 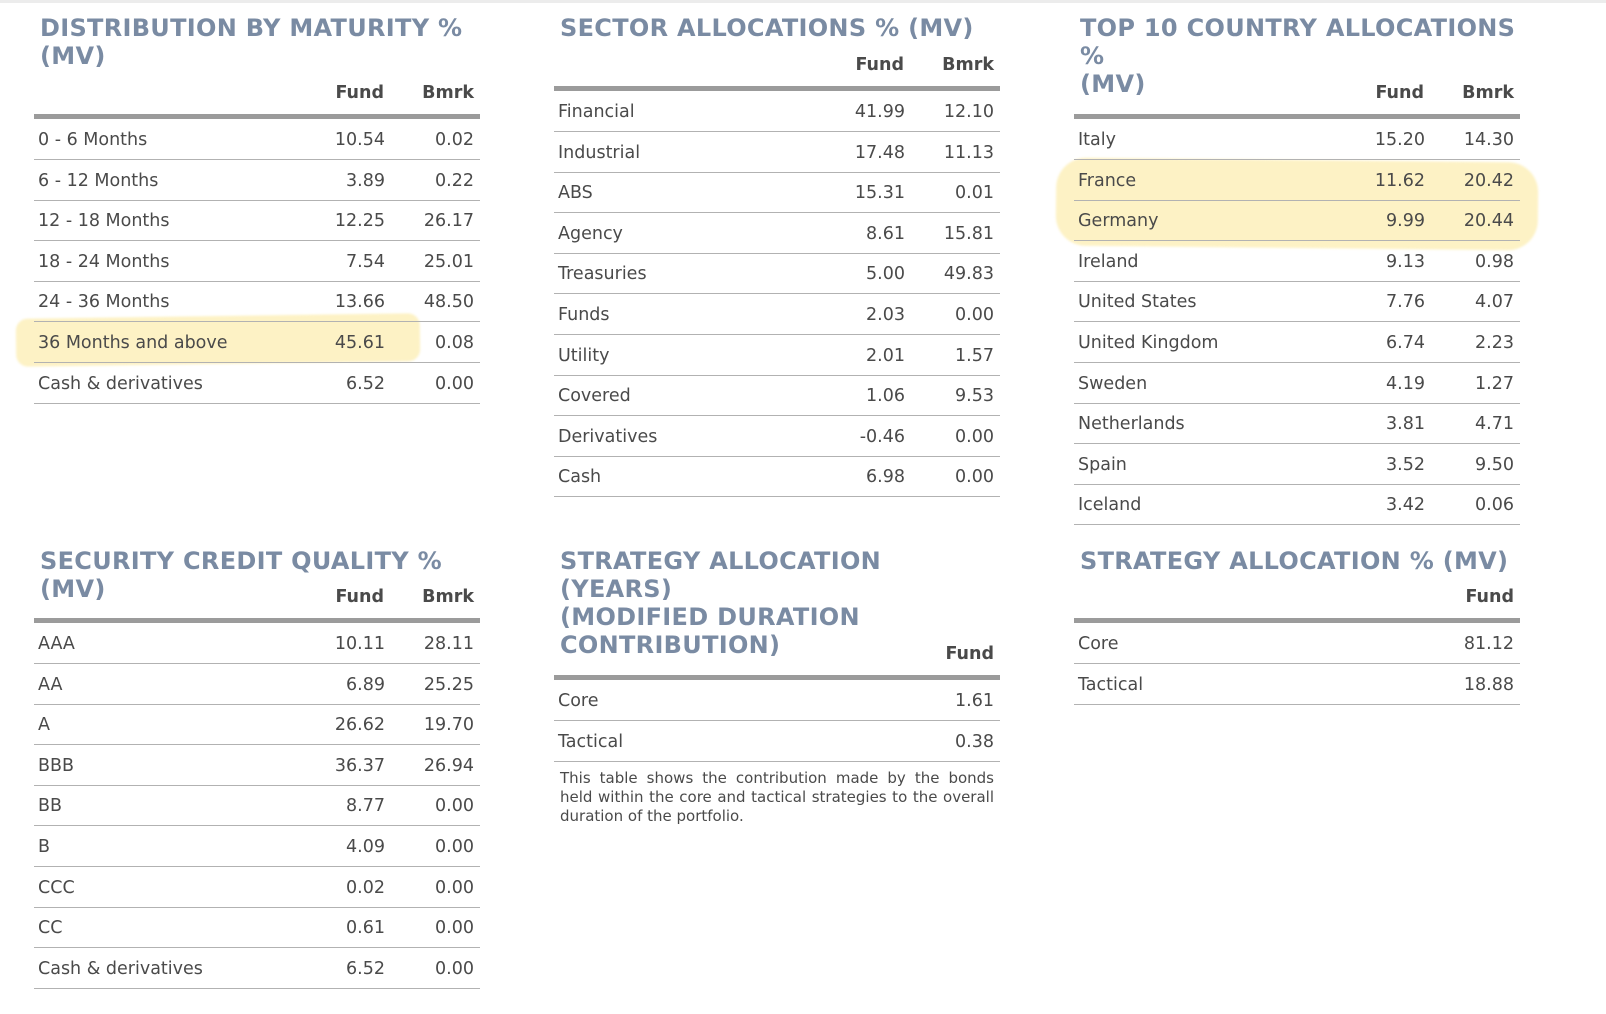 What do you see at coordinates (777, 355) in the screenshot?
I see `table-row: Utility 2.01 1.57` at bounding box center [777, 355].